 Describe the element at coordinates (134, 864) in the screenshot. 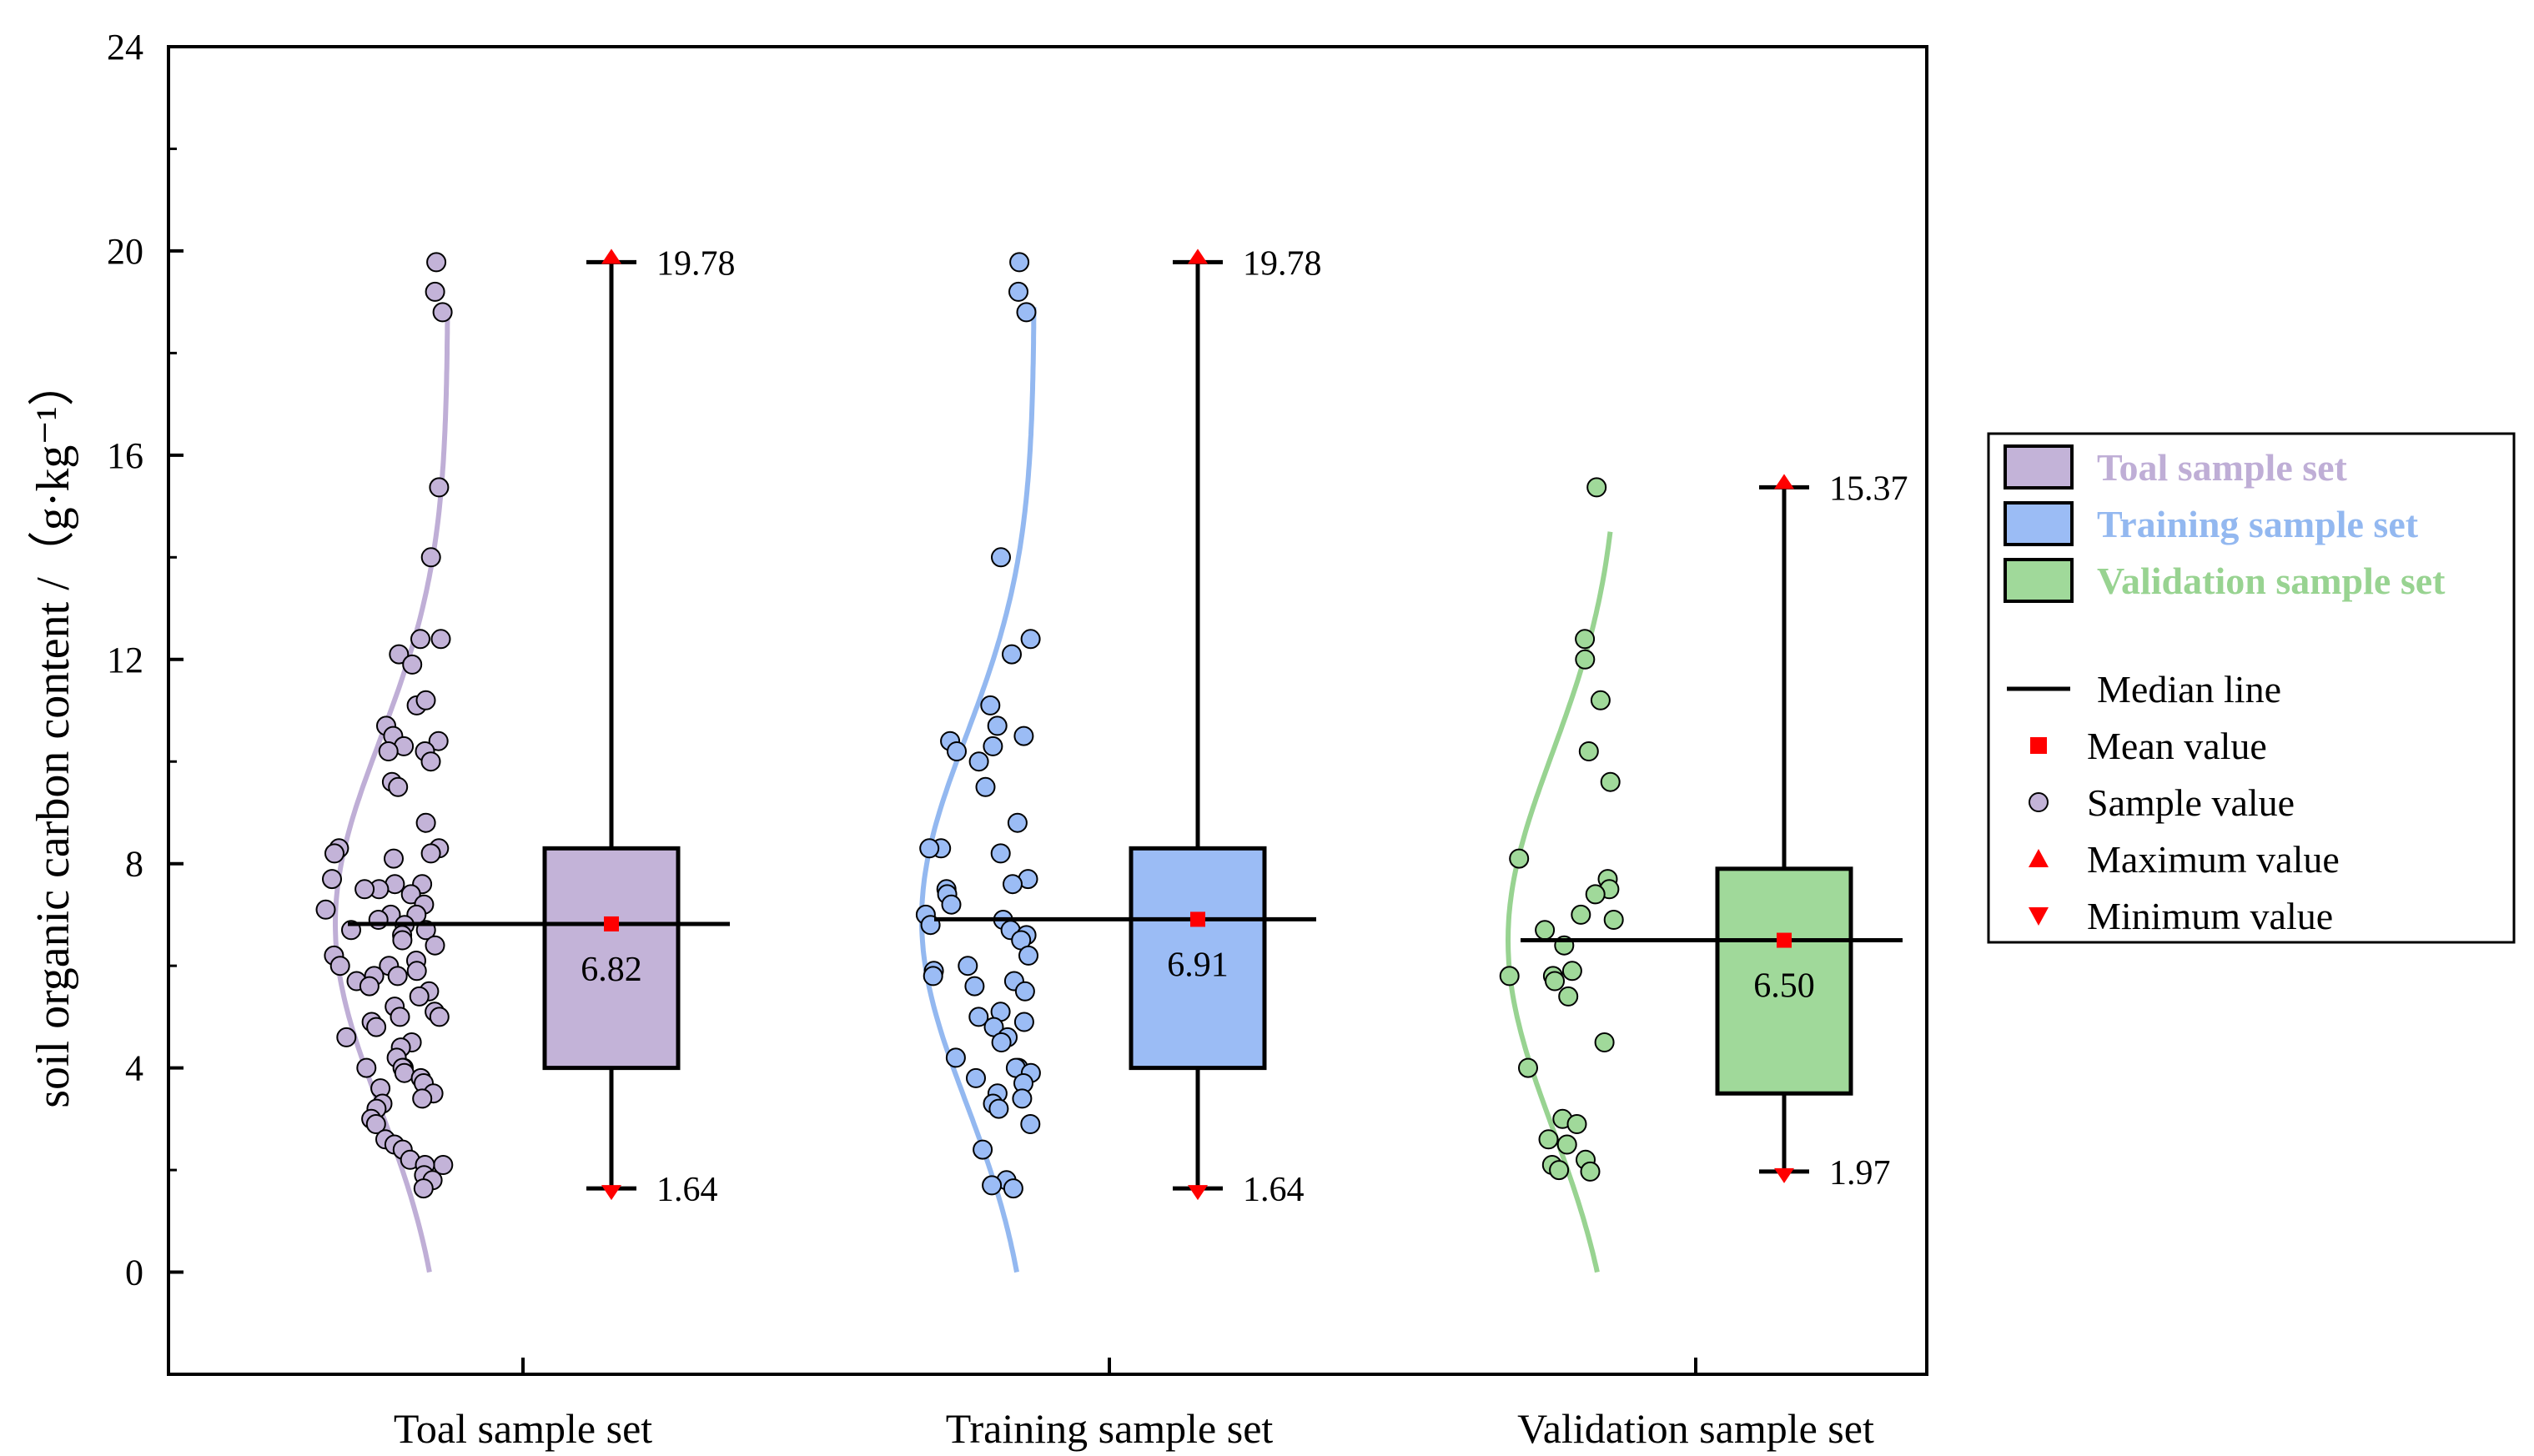

I see `y-tick-label: 8` at that location.